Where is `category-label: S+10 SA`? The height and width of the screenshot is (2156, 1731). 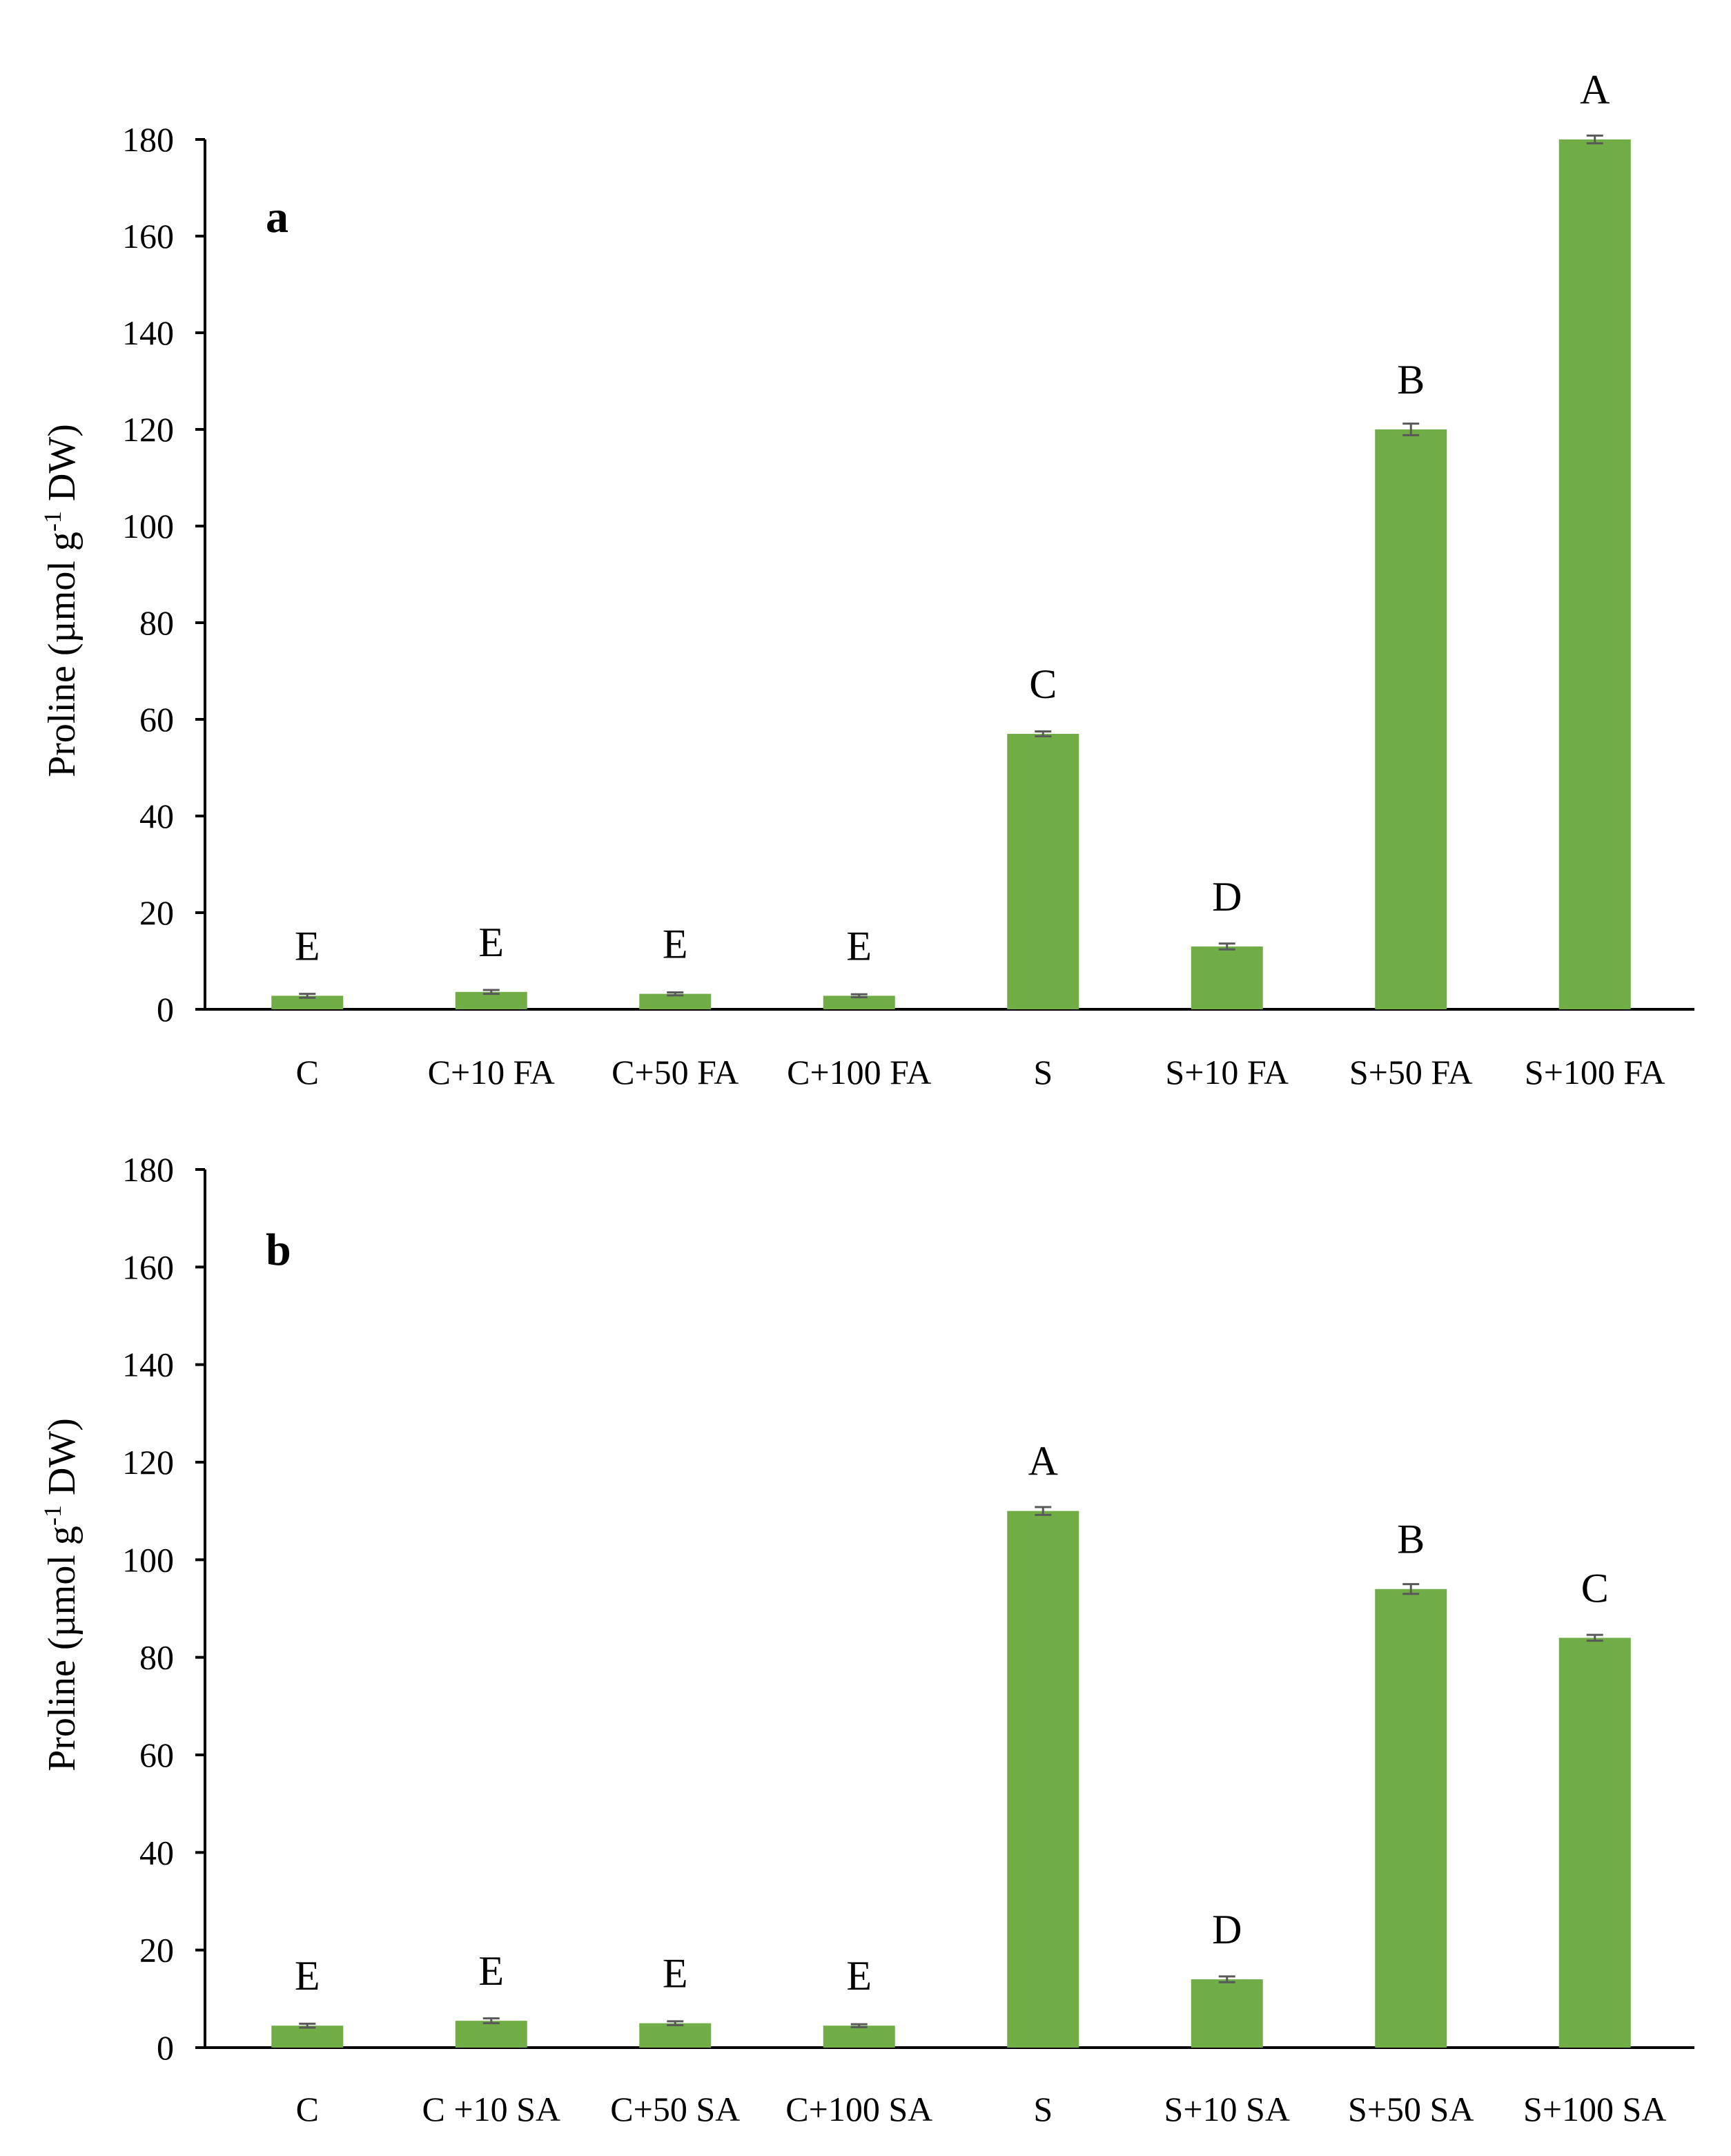 category-label: S+10 SA is located at coordinates (1227, 2109).